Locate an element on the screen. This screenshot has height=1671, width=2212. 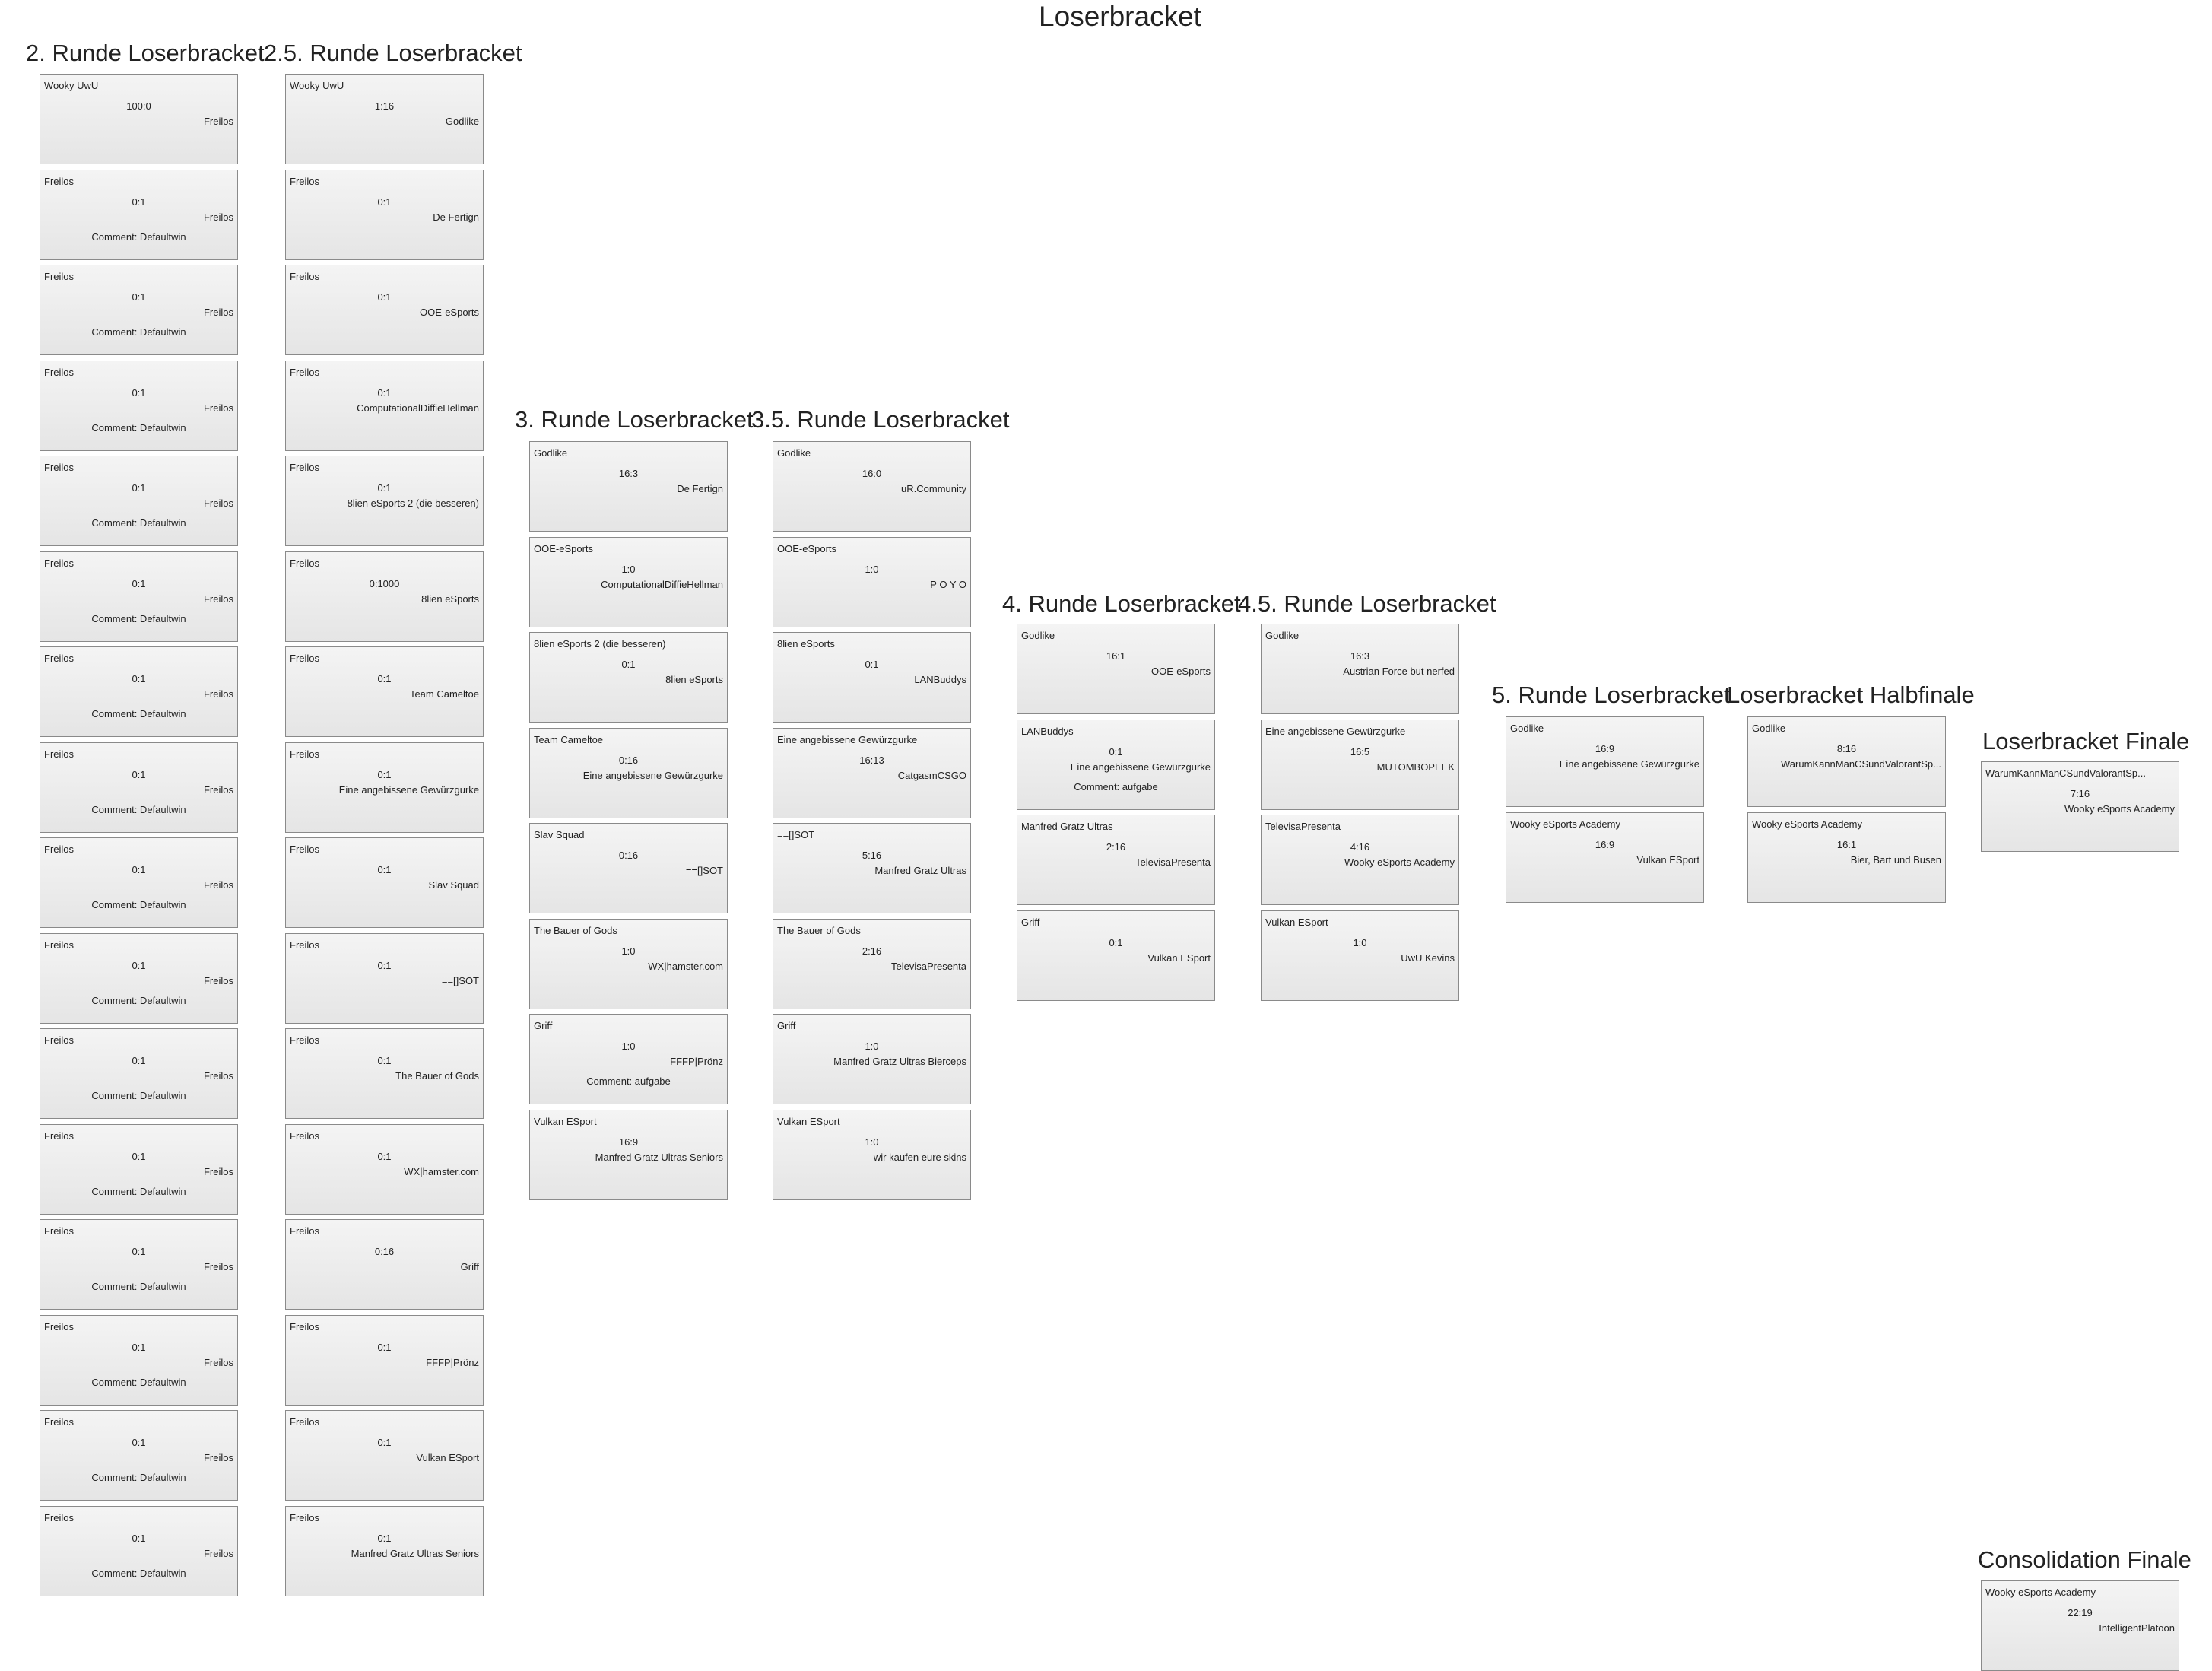
match-card: Slav Squad 0:16 ==[]SOT is located at coordinates (628, 868).